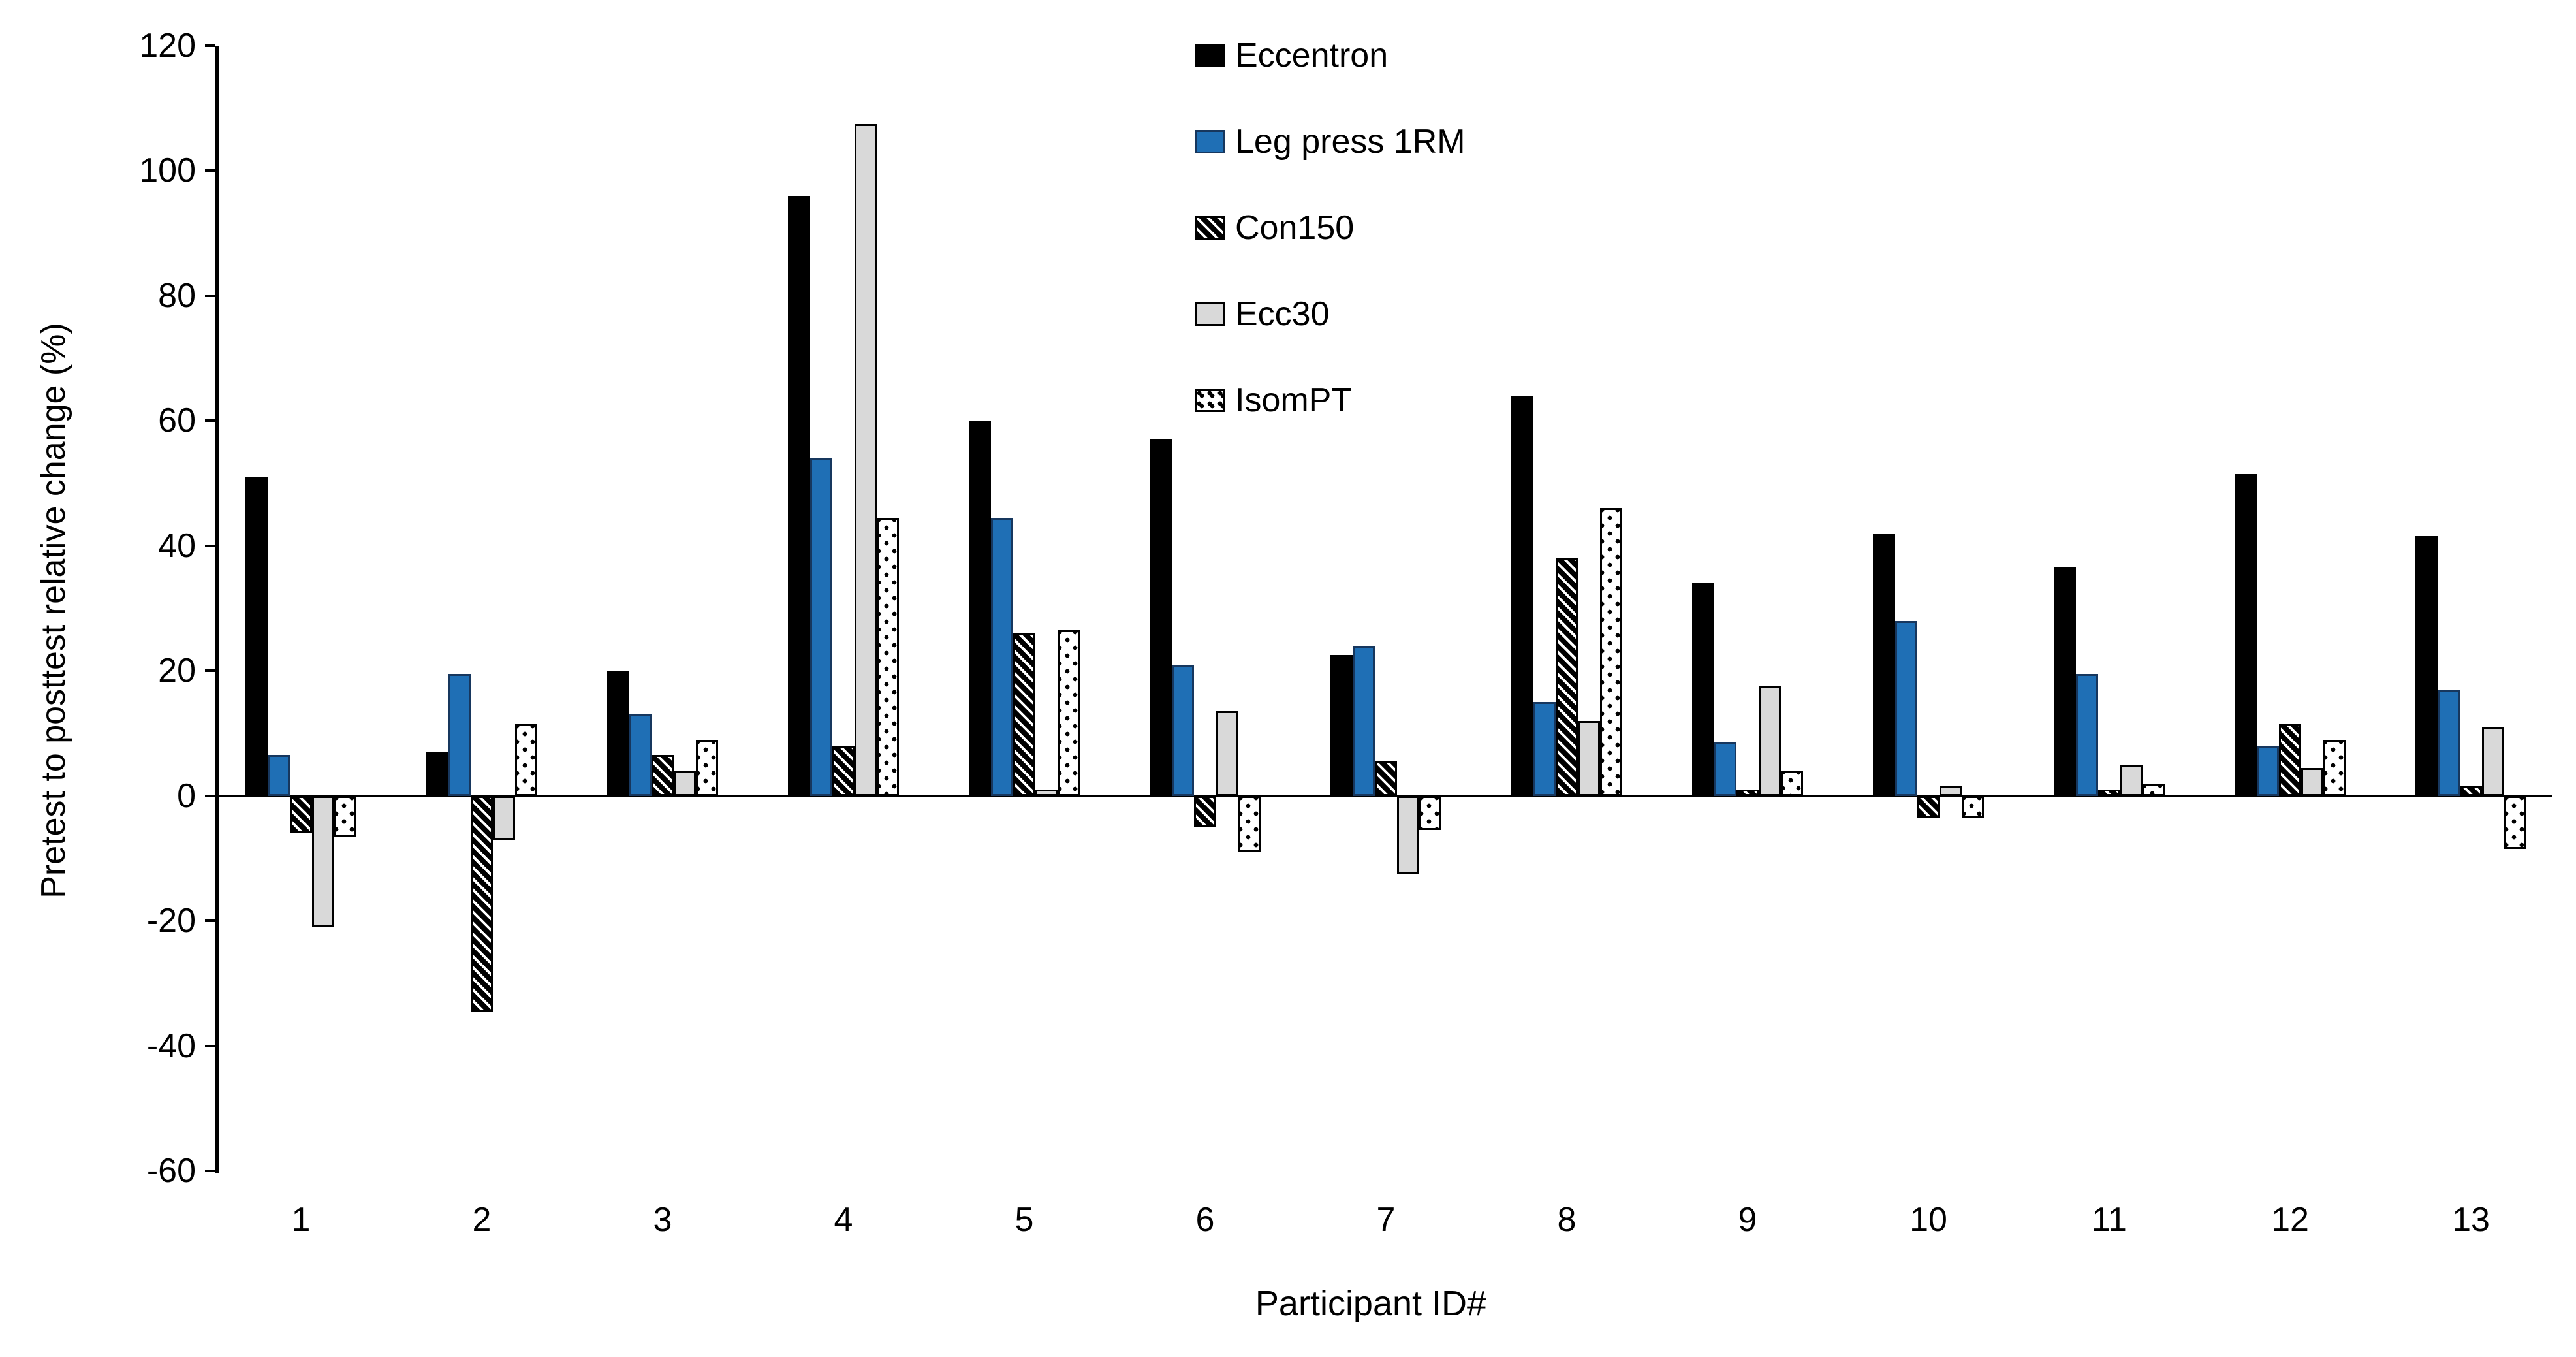 The height and width of the screenshot is (1357, 2576). Describe the element at coordinates (980, 608) in the screenshot. I see `bar-eccentron-p5` at that location.